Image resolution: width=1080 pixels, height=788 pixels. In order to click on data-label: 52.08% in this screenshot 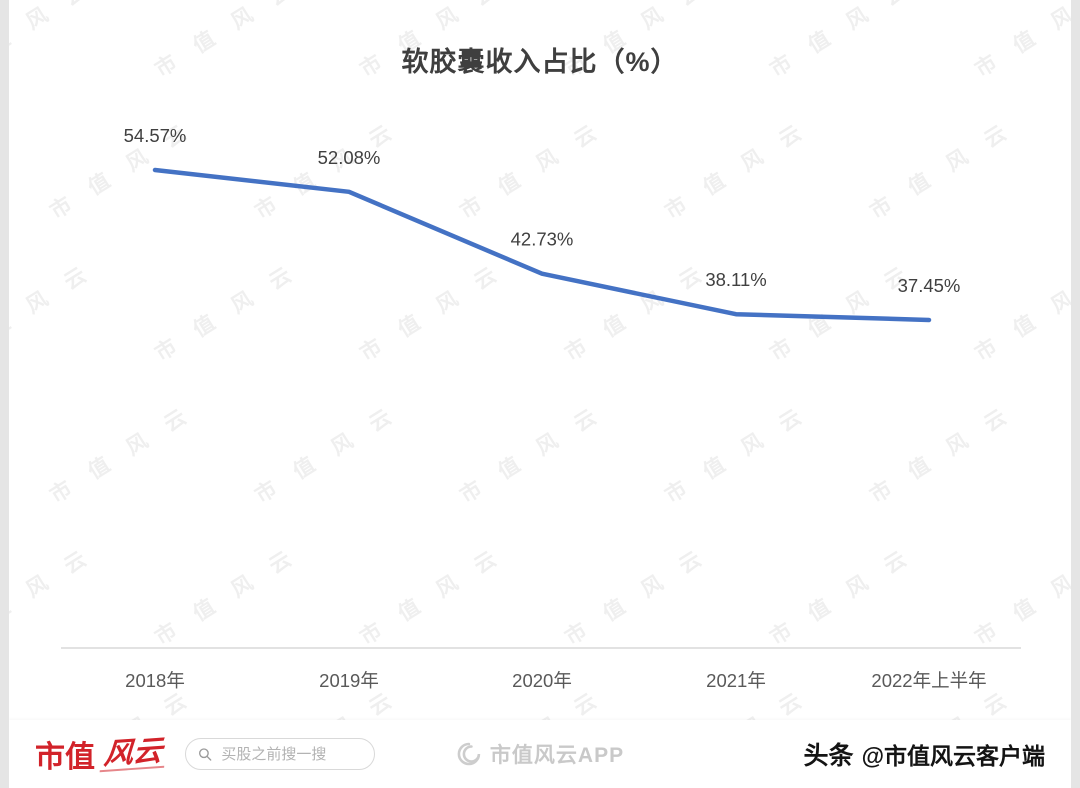, I will do `click(349, 157)`.